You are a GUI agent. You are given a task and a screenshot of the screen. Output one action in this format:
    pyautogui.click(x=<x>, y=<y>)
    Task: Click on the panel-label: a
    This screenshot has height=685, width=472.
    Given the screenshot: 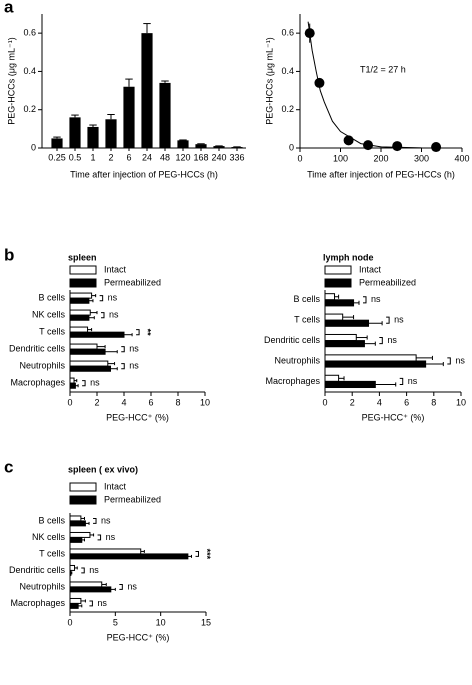 What is the action you would take?
    pyautogui.click(x=9, y=8)
    